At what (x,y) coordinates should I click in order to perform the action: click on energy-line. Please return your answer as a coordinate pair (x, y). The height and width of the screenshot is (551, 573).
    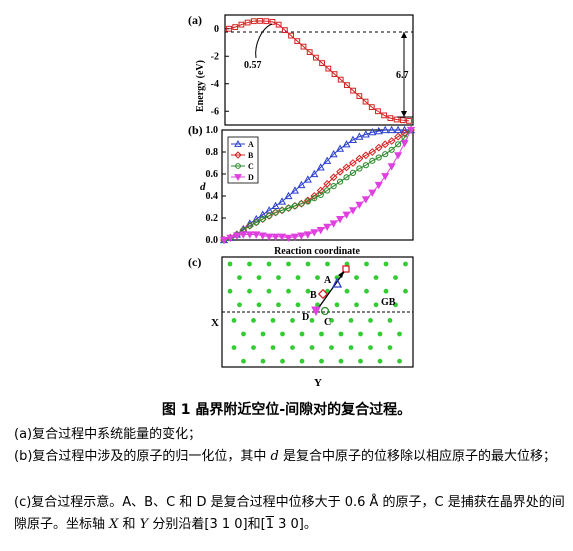
    Looking at the image, I should click on (319, 71).